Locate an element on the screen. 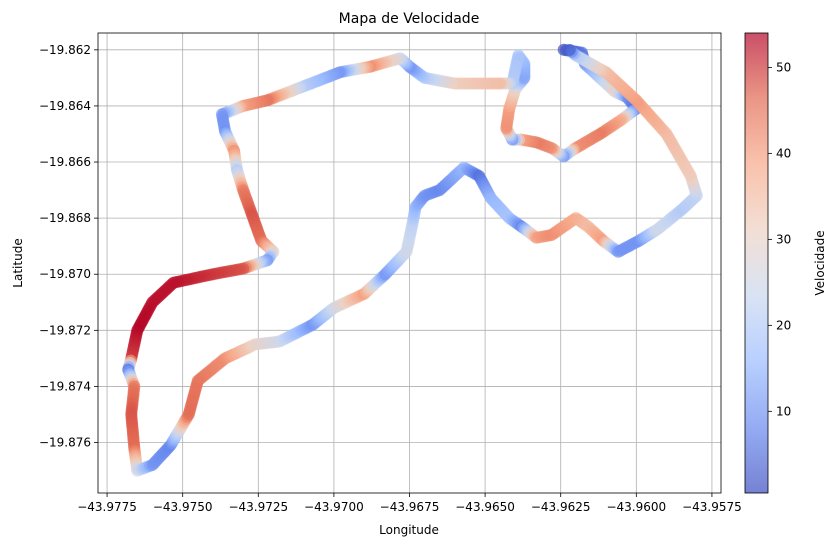 Image resolution: width=838 pixels, height=547 pixels. colorbar is located at coordinates (756, 263).